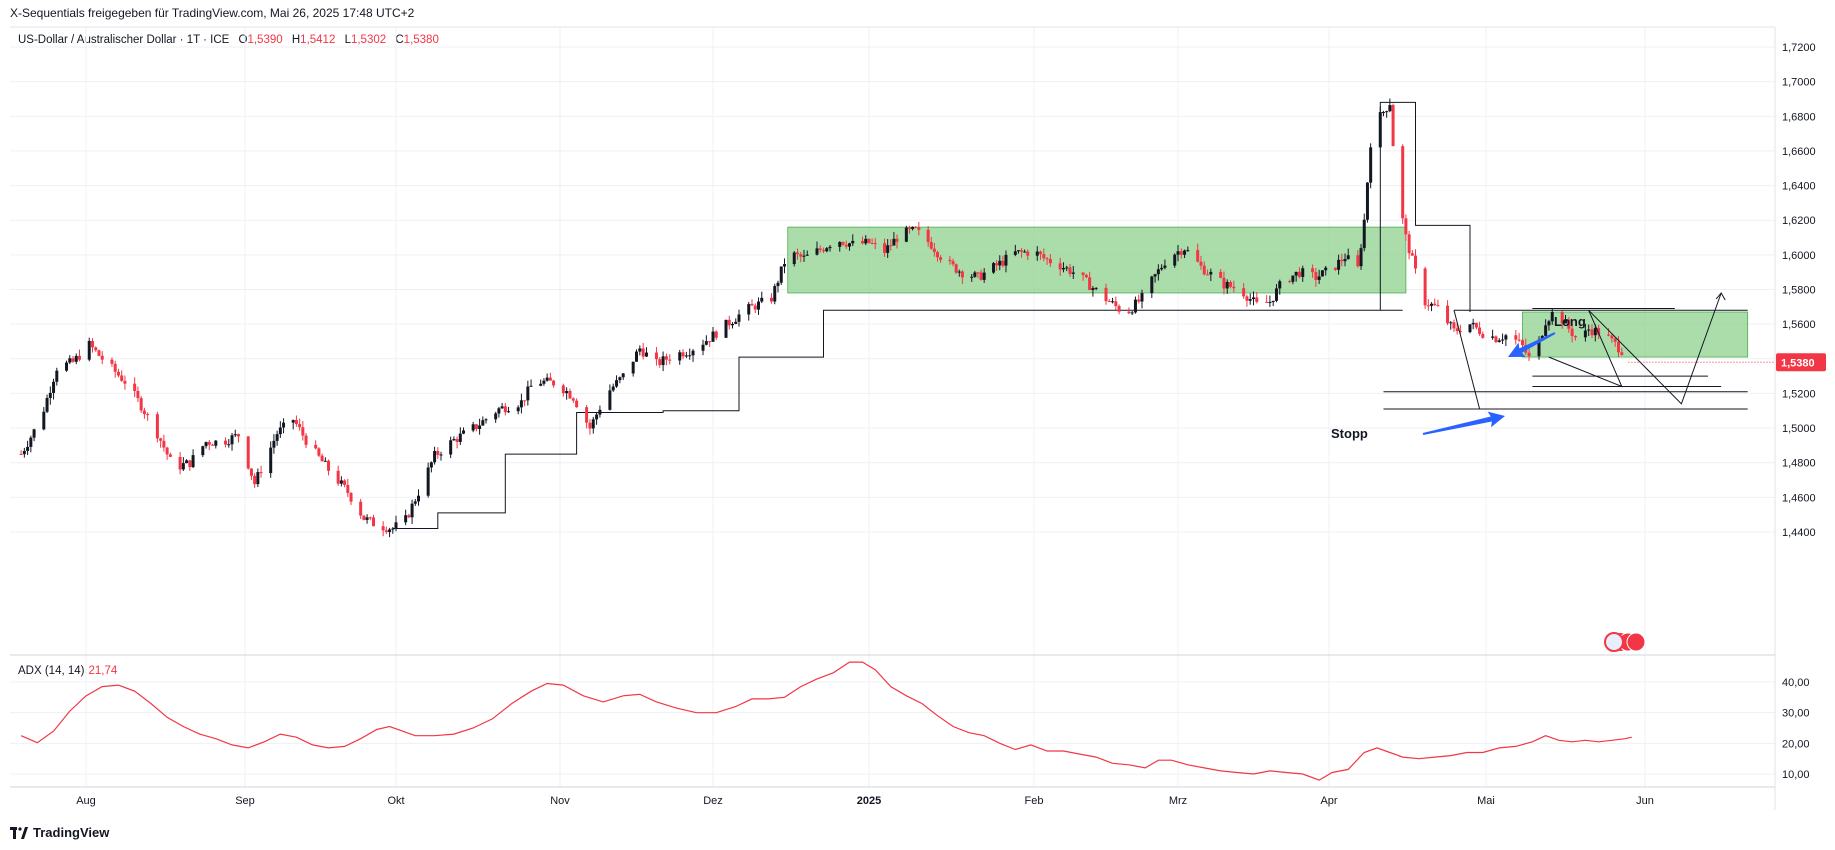  Describe the element at coordinates (1796, 714) in the screenshot. I see `y-tick-label: 30,00` at that location.